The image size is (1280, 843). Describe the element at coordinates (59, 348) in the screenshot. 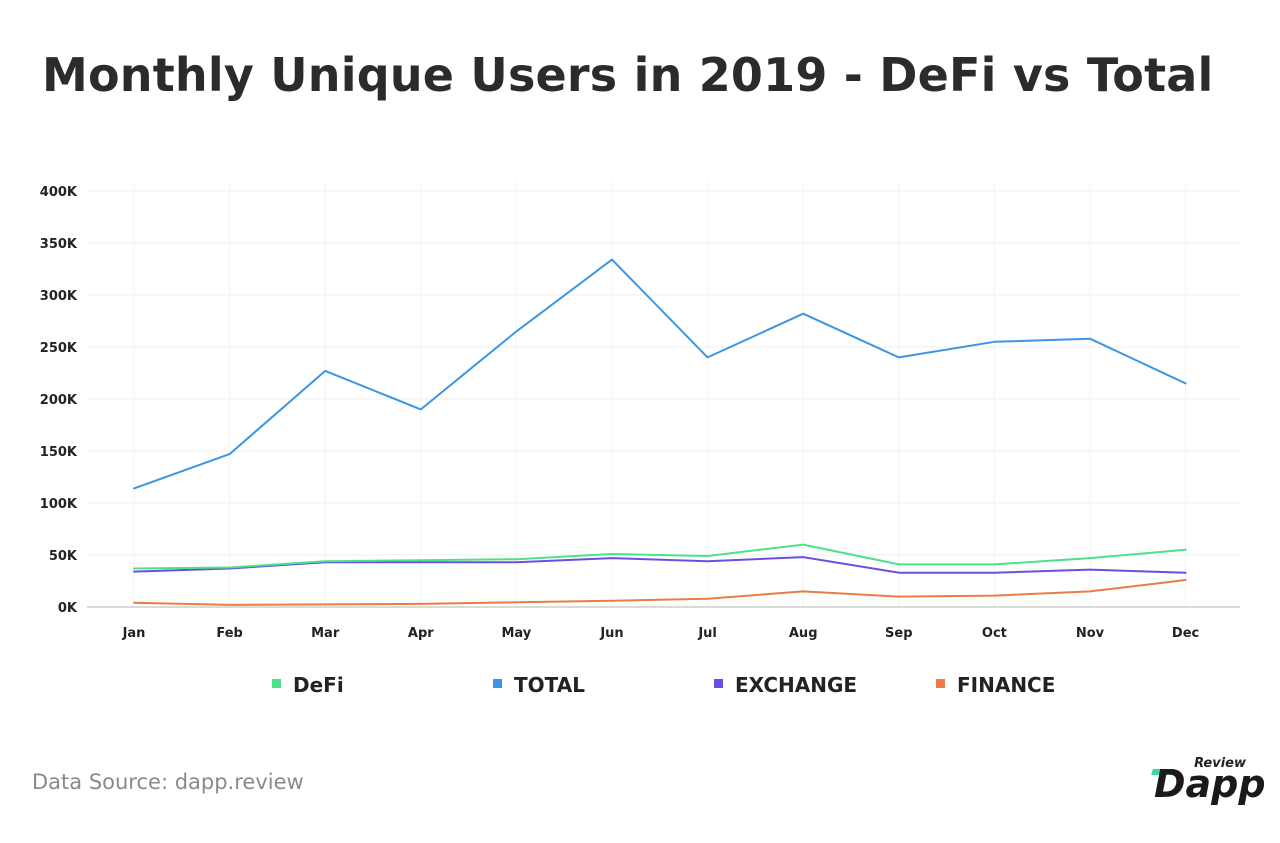

I see `y-tick-label: 250K` at that location.